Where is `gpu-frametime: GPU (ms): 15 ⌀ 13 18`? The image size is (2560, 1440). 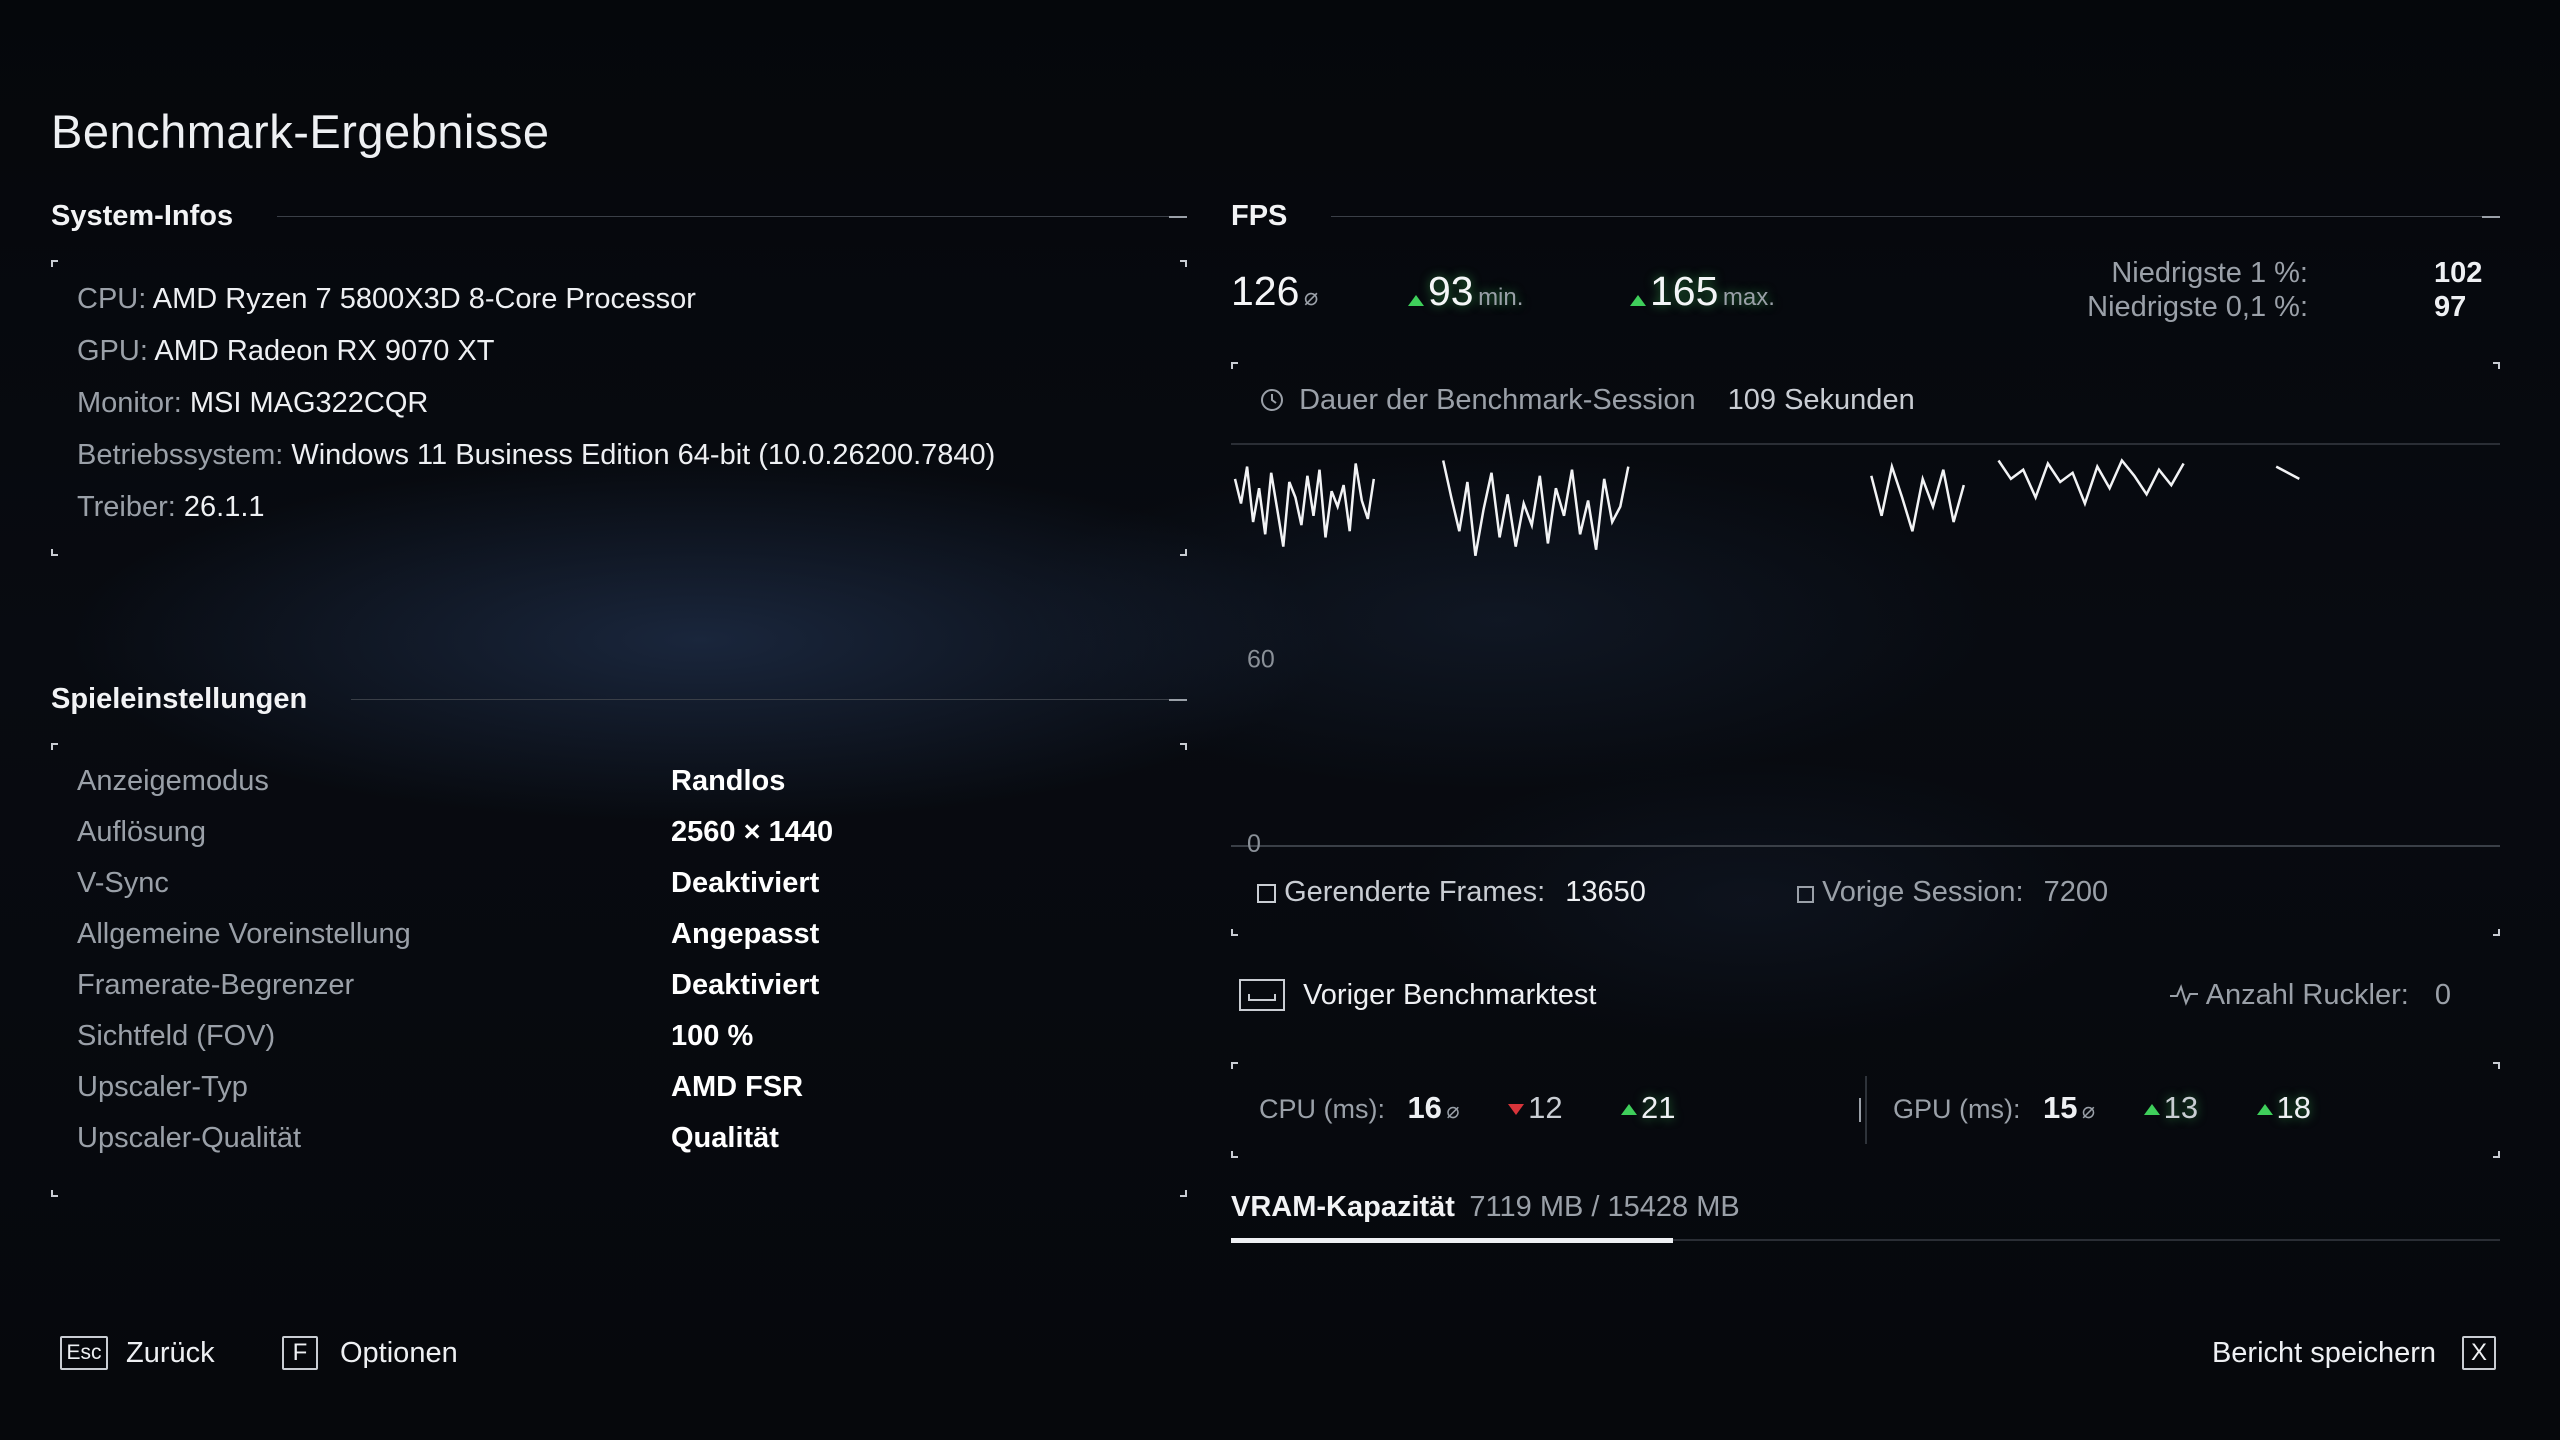 gpu-frametime: GPU (ms): 15 ⌀ 13 18 is located at coordinates (2102, 1107).